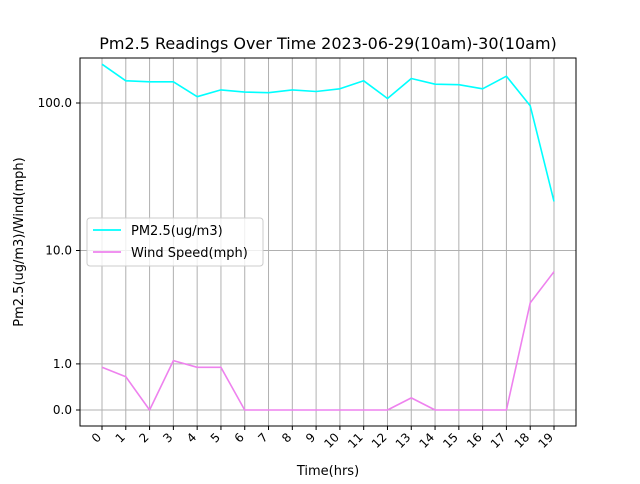 The width and height of the screenshot is (640, 484). I want to click on legend-label-wind-speed: Wind Speed(mph), so click(189, 253).